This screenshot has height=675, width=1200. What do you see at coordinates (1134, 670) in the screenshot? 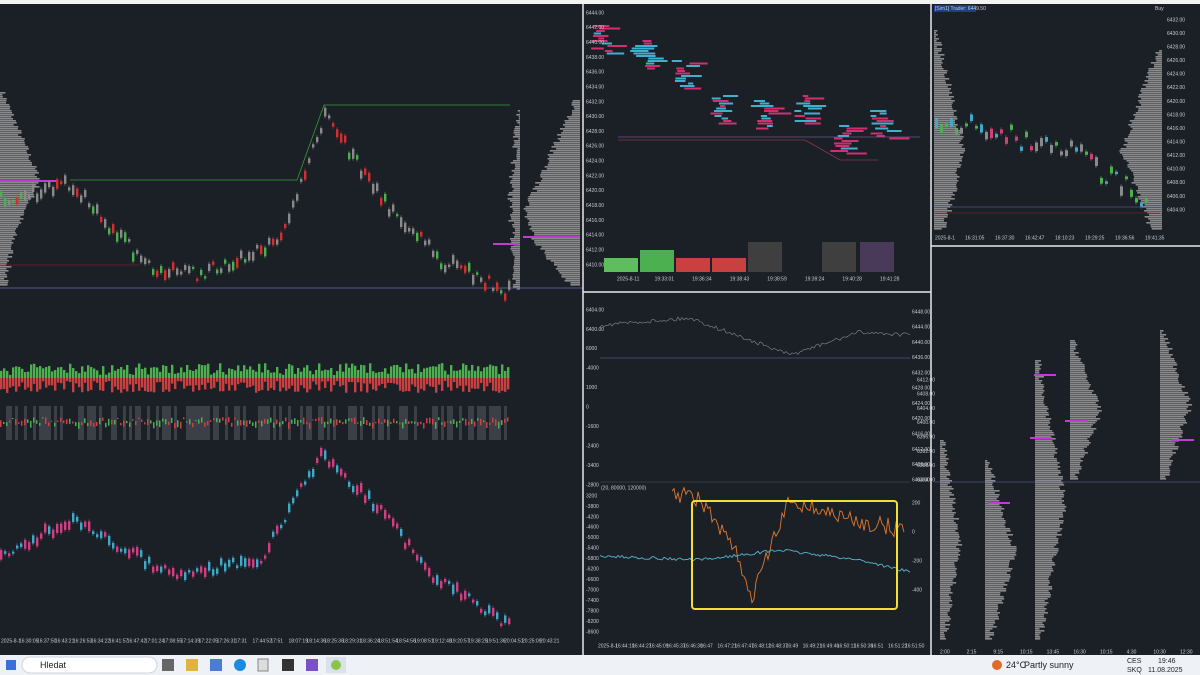
I see `keyboard-layout: SKQ` at bounding box center [1134, 670].